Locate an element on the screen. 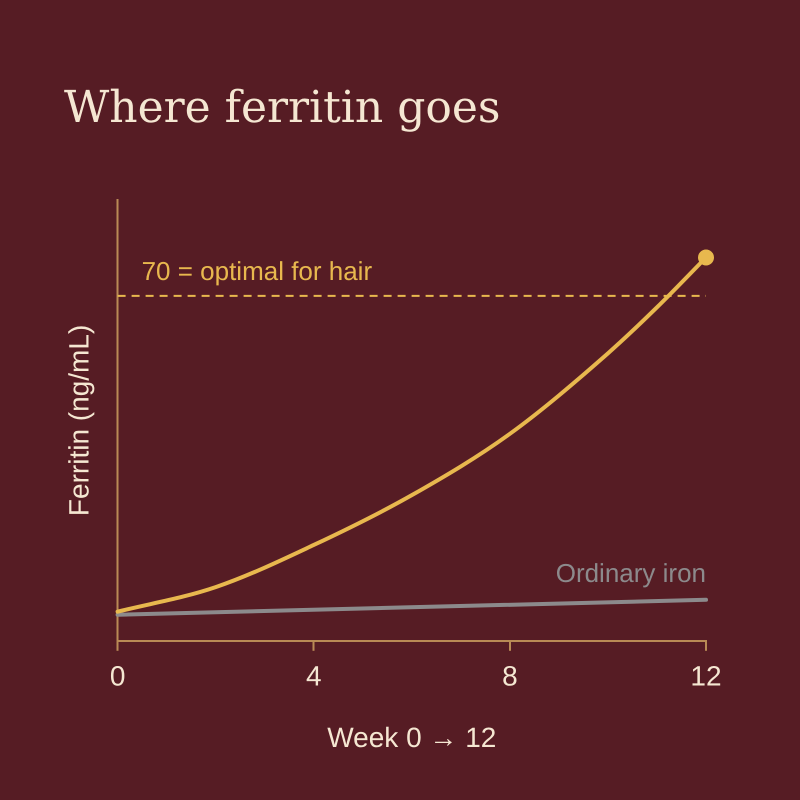 The width and height of the screenshot is (800, 800). x-axis-title: Week 0 → 12 is located at coordinates (411, 737).